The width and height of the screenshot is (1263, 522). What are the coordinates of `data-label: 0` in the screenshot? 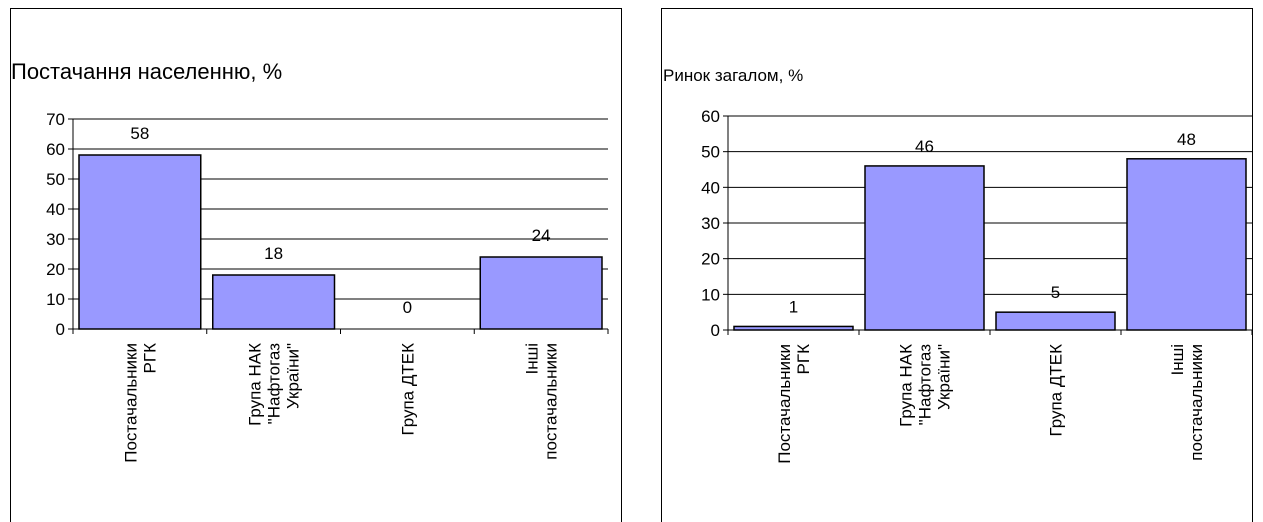 It's located at (407, 307).